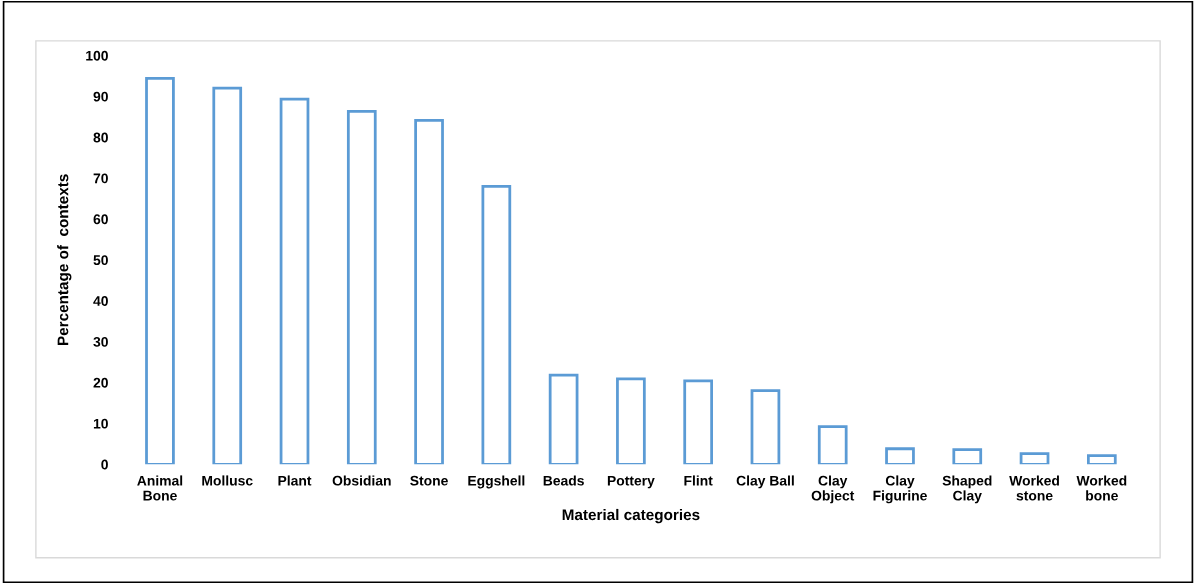 The height and width of the screenshot is (584, 1196). I want to click on x-tick-label: Eggshell, so click(496, 482).